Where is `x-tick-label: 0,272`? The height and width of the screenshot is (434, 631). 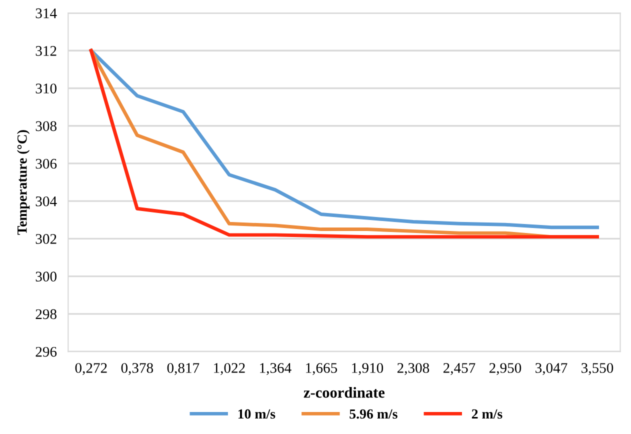 x-tick-label: 0,272 is located at coordinates (91, 369).